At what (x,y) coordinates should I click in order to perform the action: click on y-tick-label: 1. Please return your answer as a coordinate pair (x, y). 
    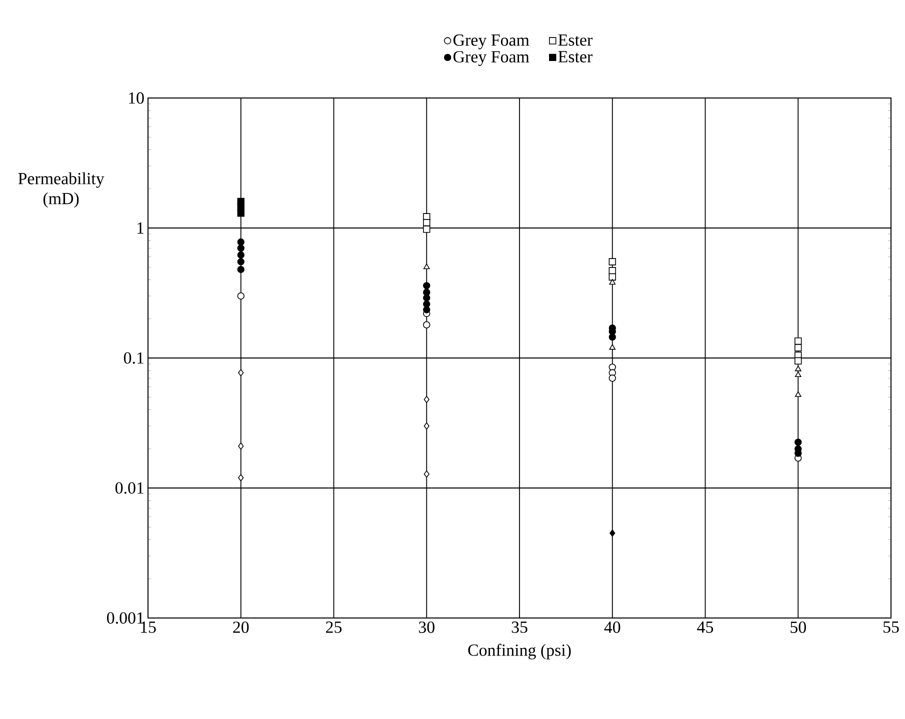
    Looking at the image, I should click on (140, 228).